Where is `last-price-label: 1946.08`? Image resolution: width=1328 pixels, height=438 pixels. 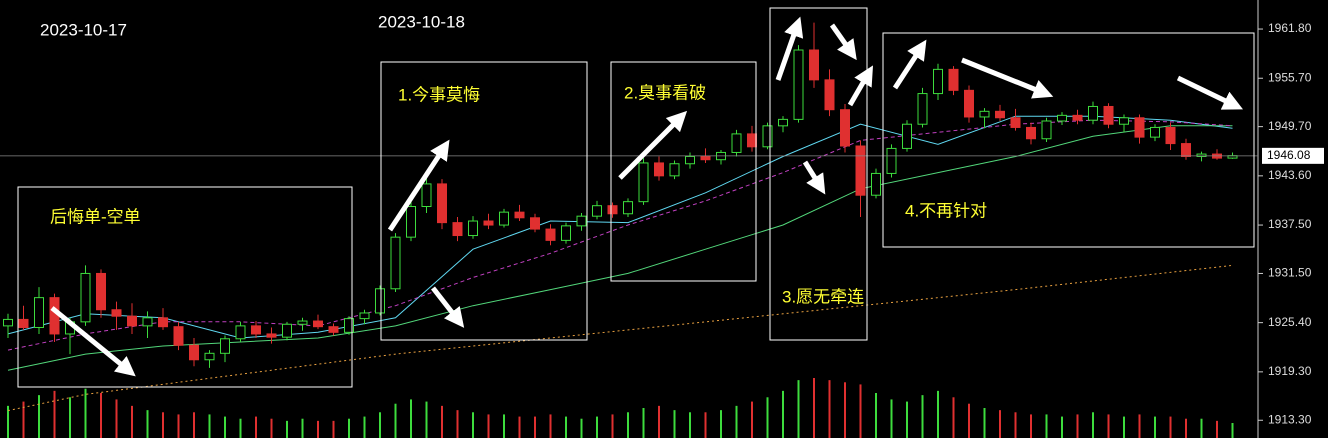 last-price-label: 1946.08 is located at coordinates (1289, 155).